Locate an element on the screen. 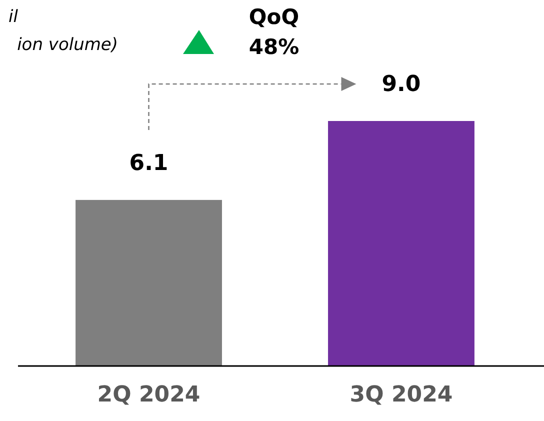  text: QoQ 48% is located at coordinates (274, 32).